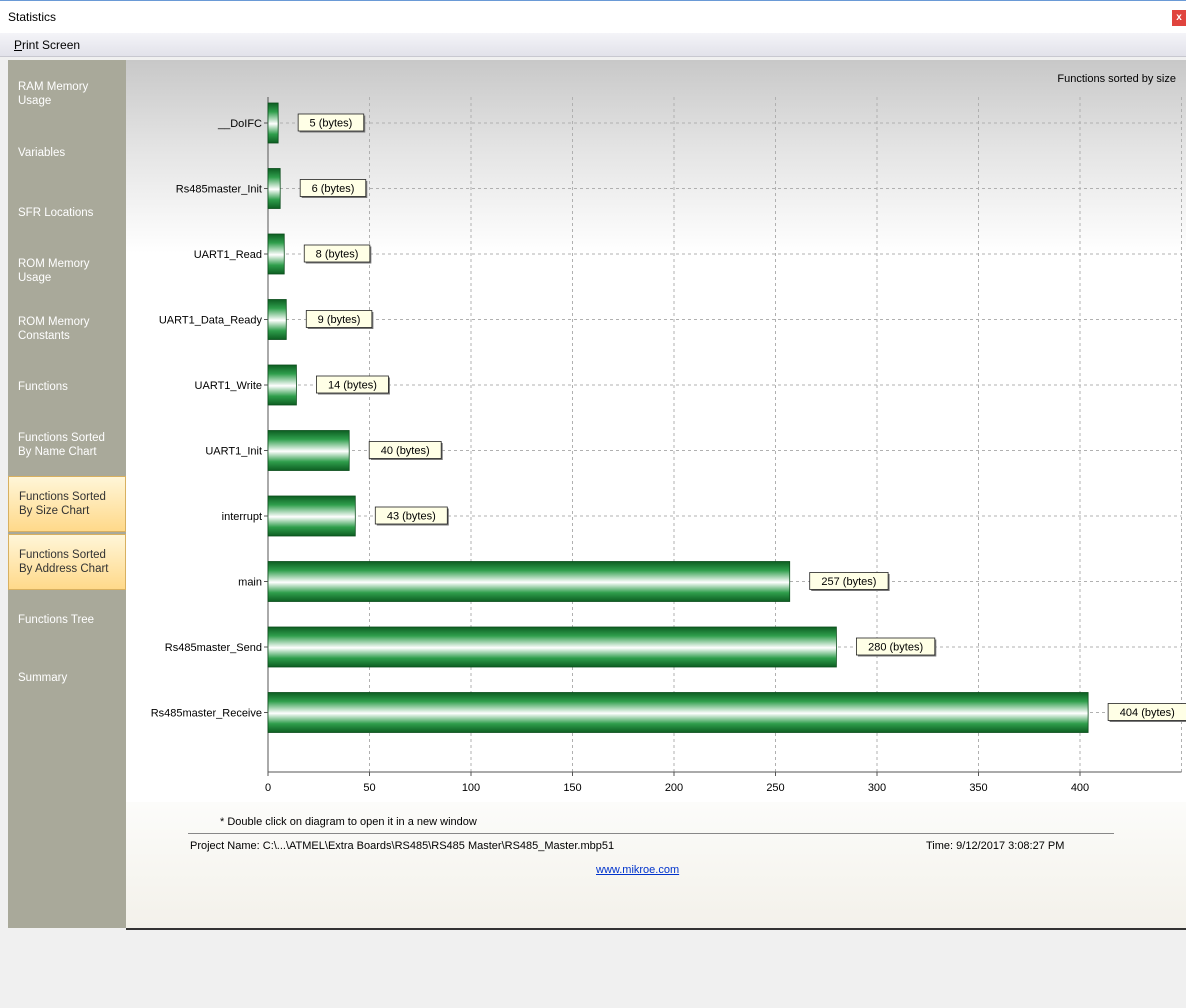 The image size is (1186, 1008). Describe the element at coordinates (1179, 18) in the screenshot. I see `close-icon: x` at that location.